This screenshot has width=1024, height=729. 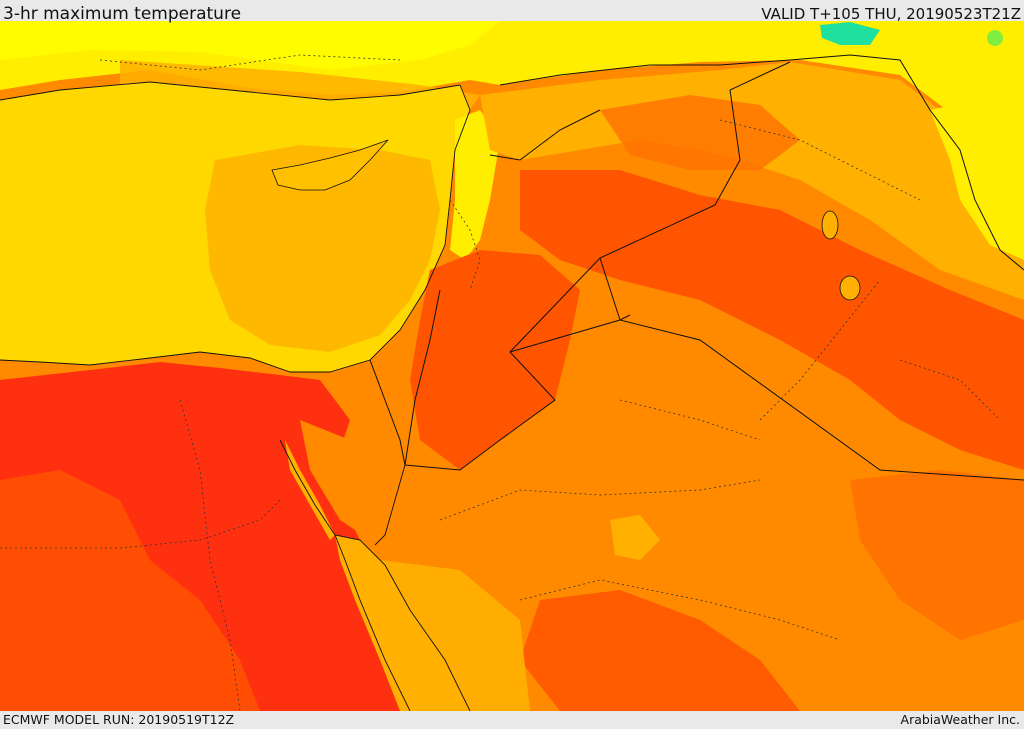 I want to click on lake-tharthar, so click(x=830, y=225).